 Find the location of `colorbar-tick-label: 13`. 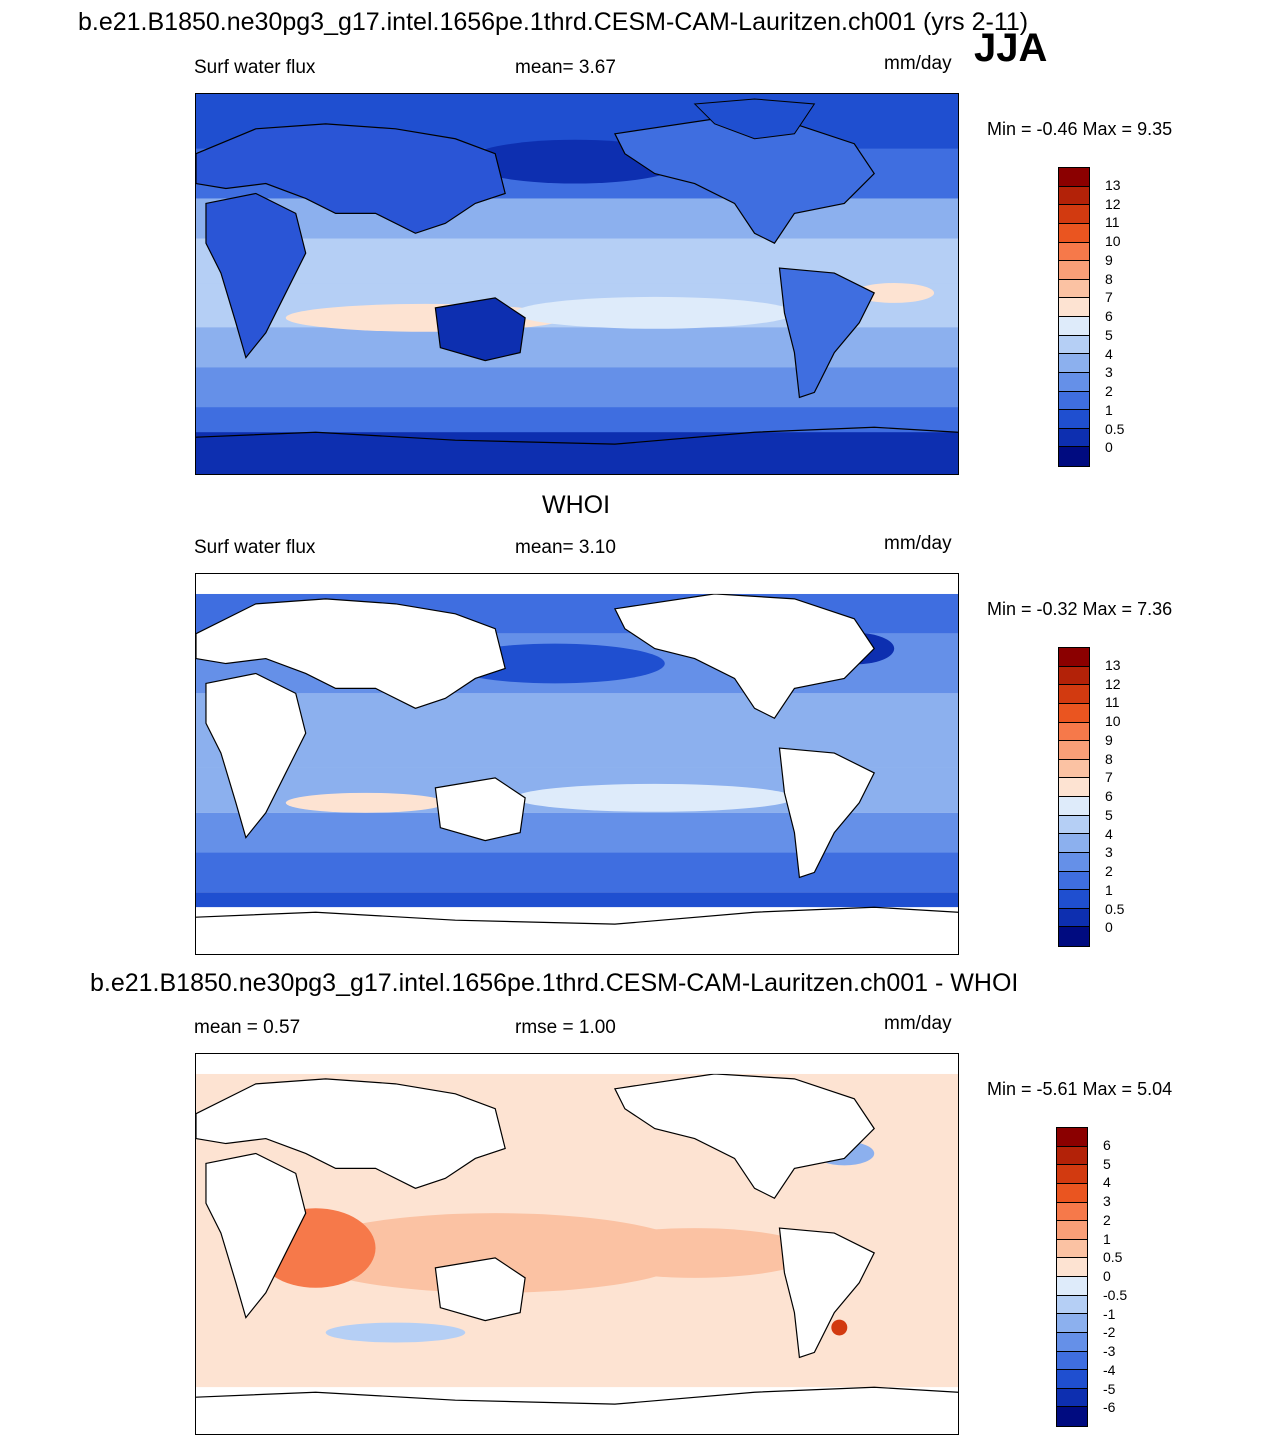

colorbar-tick-label: 13 is located at coordinates (1113, 184).